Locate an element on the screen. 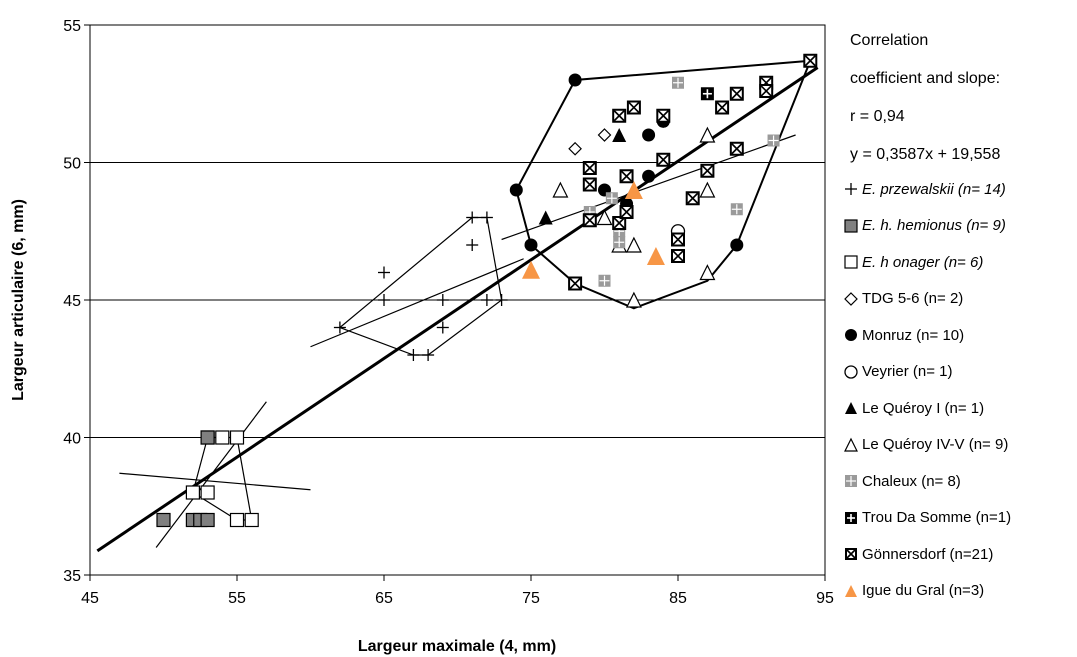  annotation-line: coefficient and slope: is located at coordinates (925, 78).